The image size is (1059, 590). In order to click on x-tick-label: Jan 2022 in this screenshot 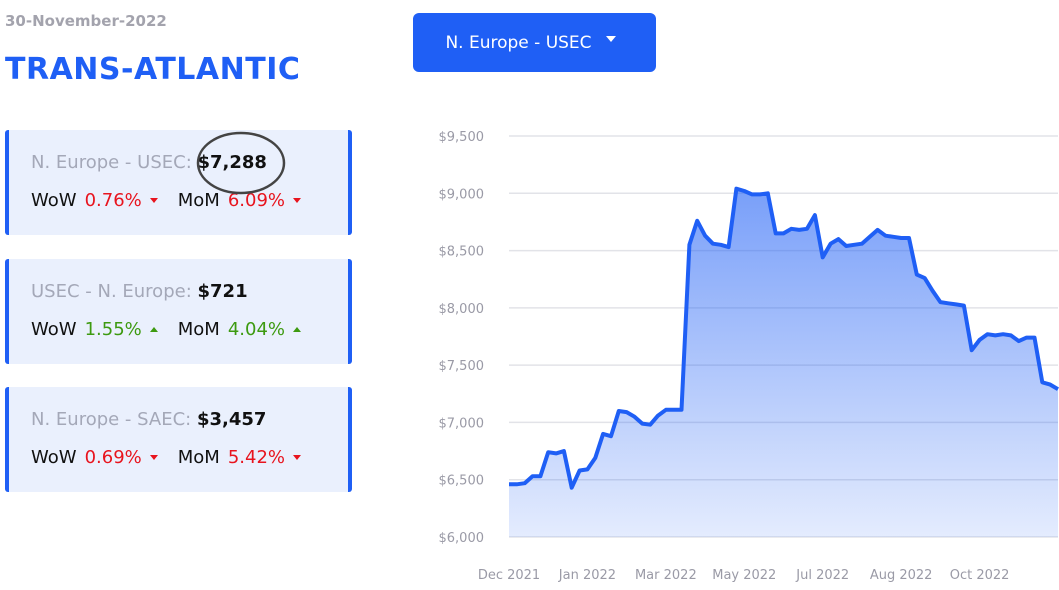, I will do `click(587, 575)`.